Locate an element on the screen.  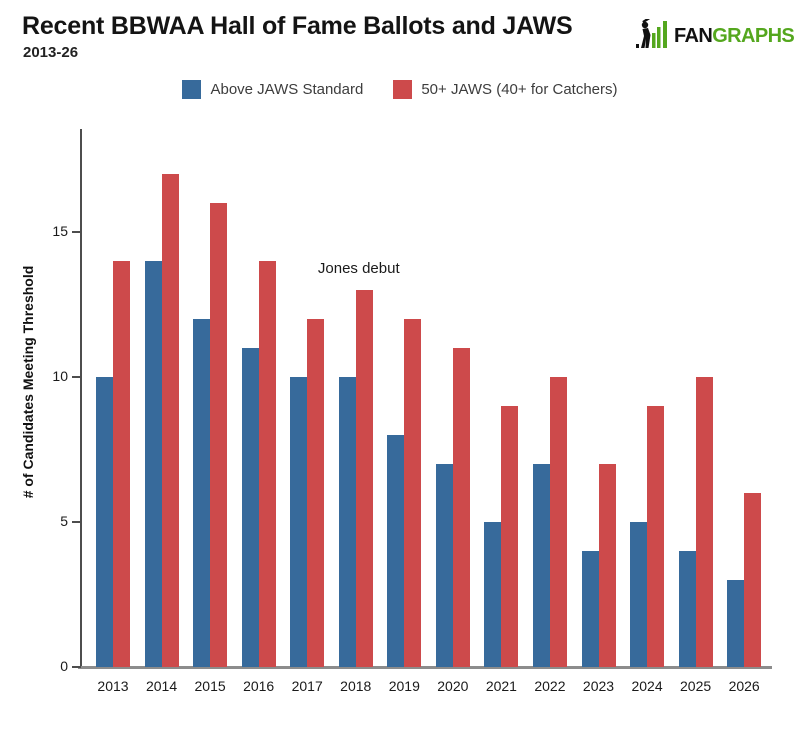
bar-above-jaws-2018 is located at coordinates (347, 522).